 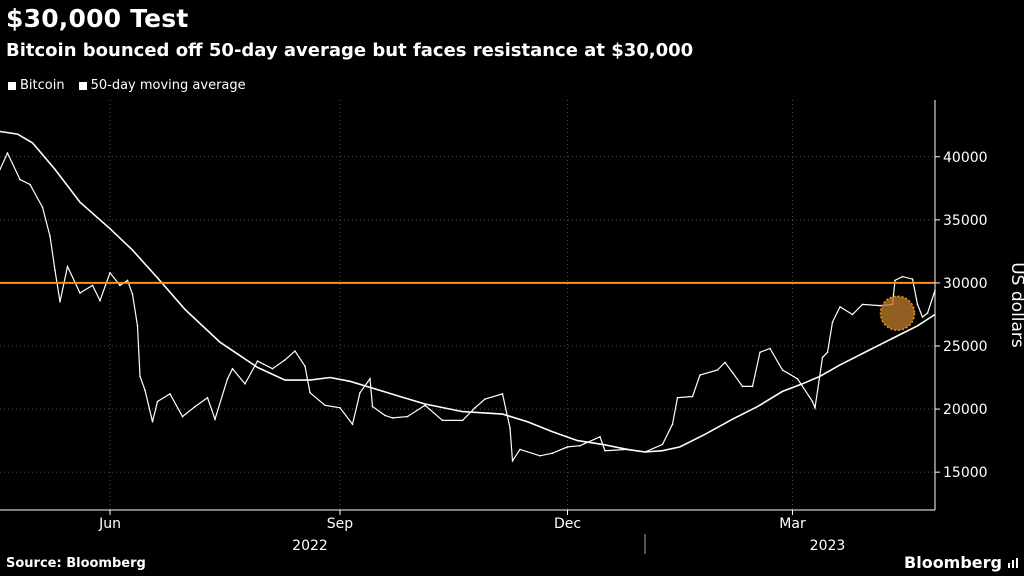 I want to click on y-axis-title: US dollars, so click(x=1015, y=305).